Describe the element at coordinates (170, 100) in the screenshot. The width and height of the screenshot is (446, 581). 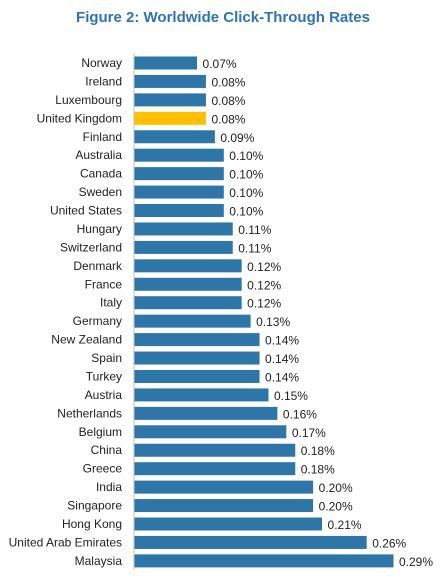
I see `bar-luxembourg` at that location.